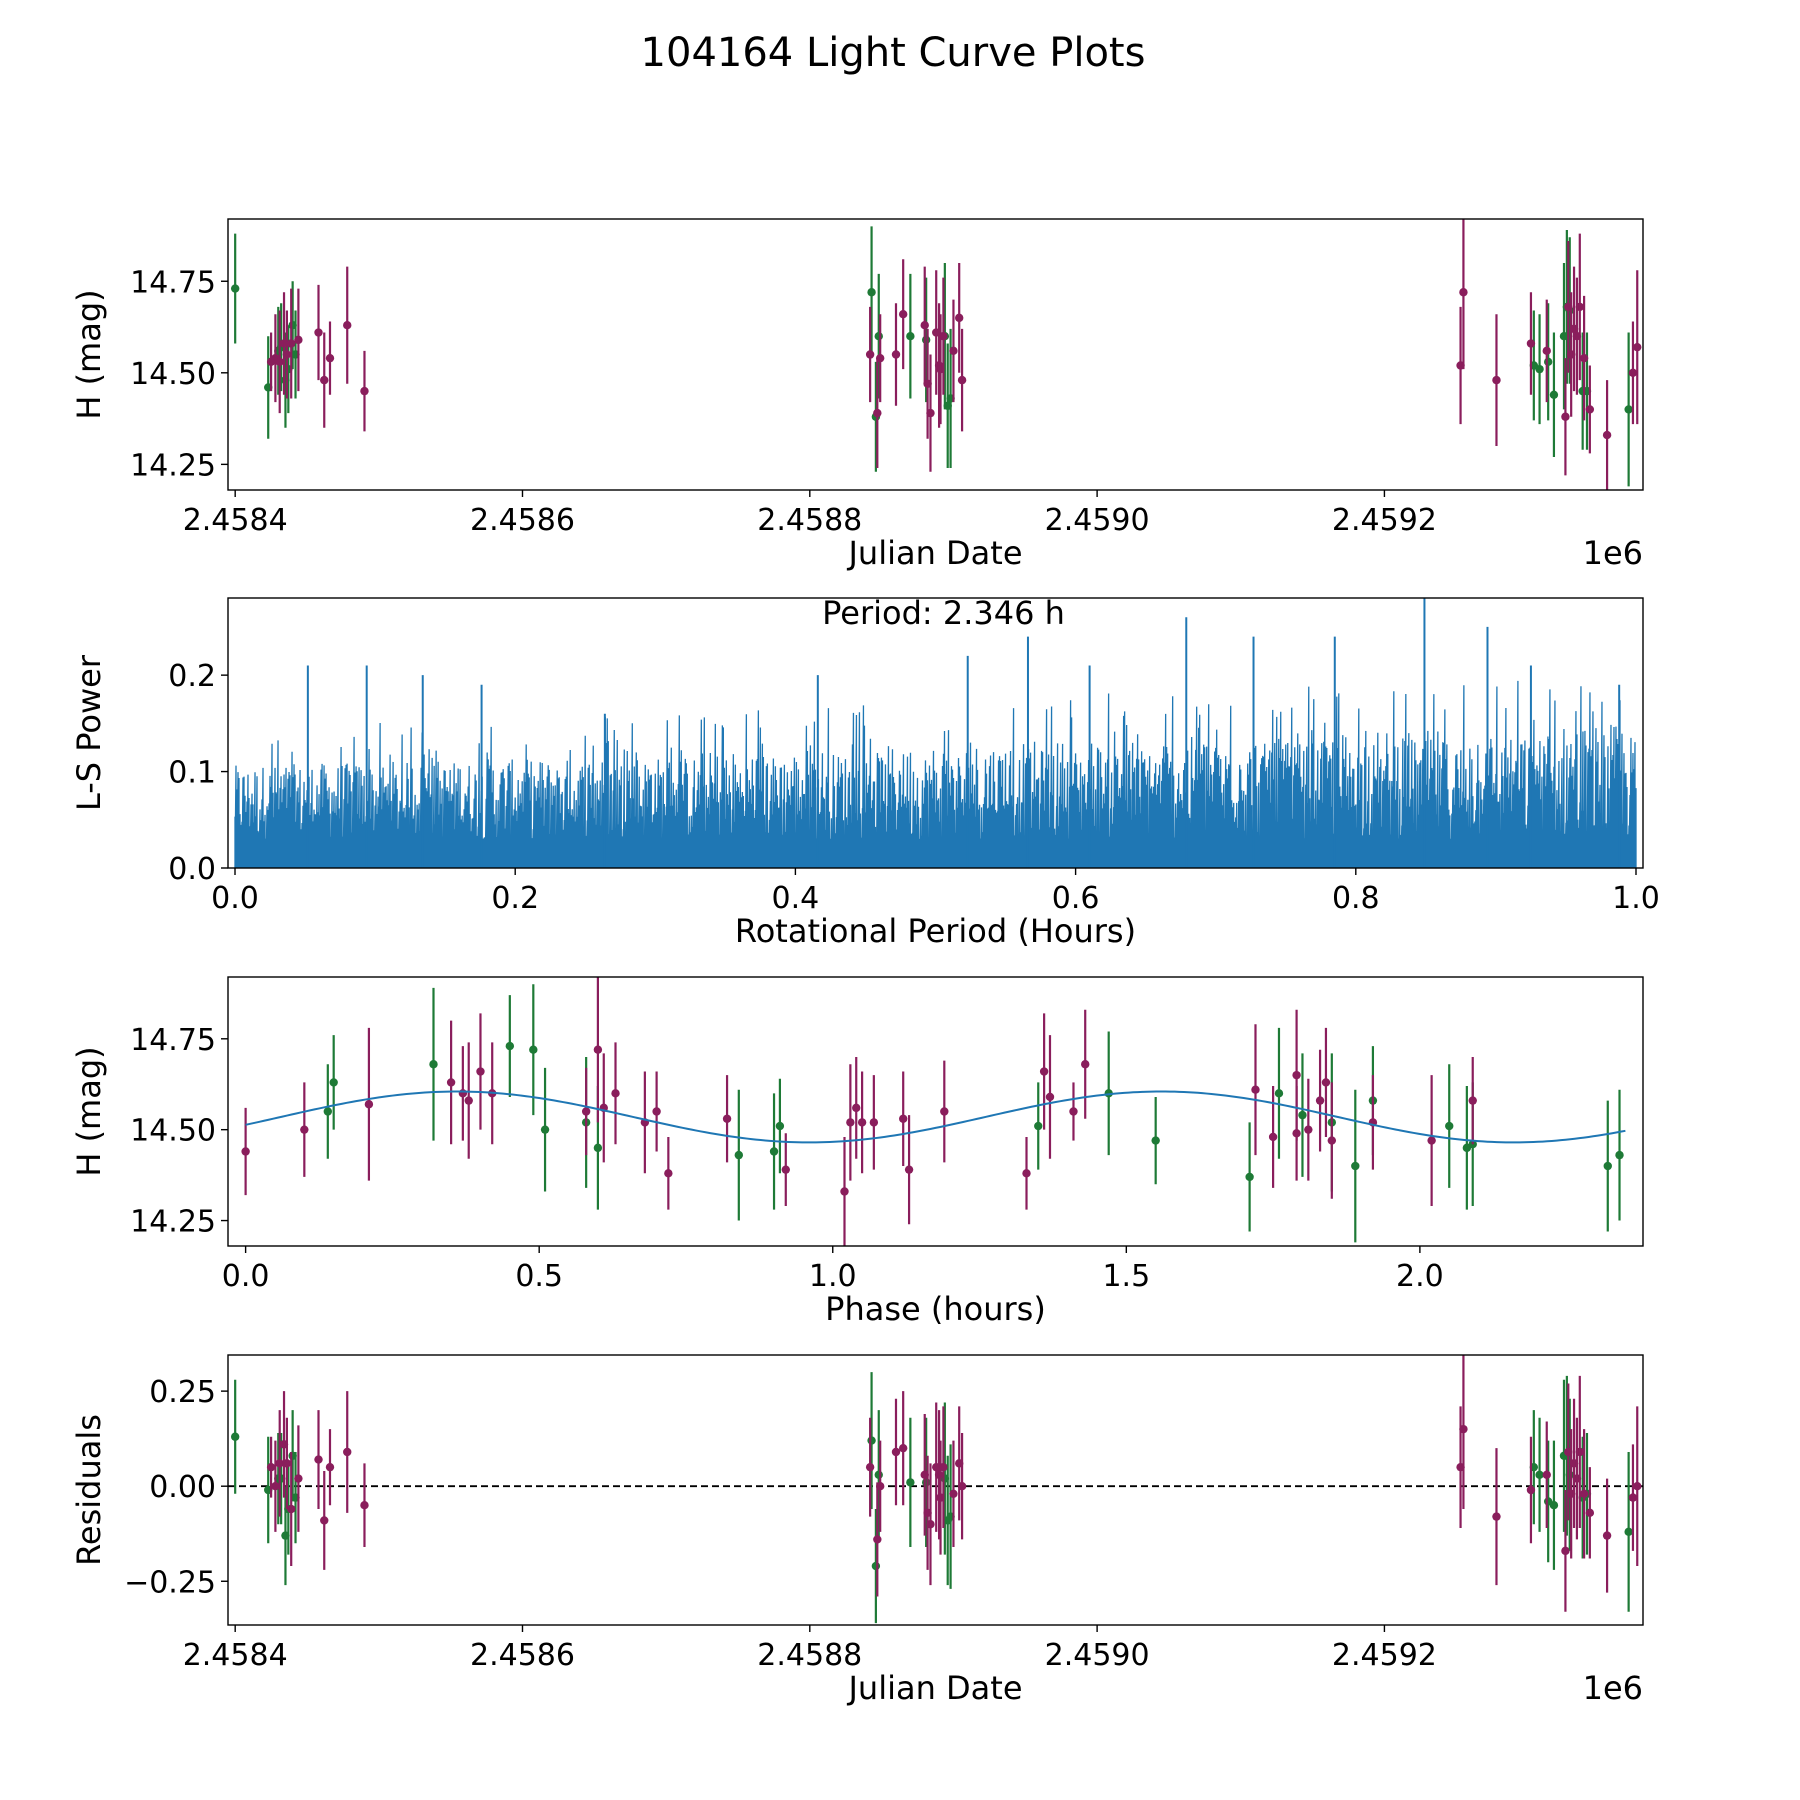 This screenshot has width=1800, height=1800. Describe the element at coordinates (1076, 898) in the screenshot. I see `x-tick-label: 0.6` at that location.